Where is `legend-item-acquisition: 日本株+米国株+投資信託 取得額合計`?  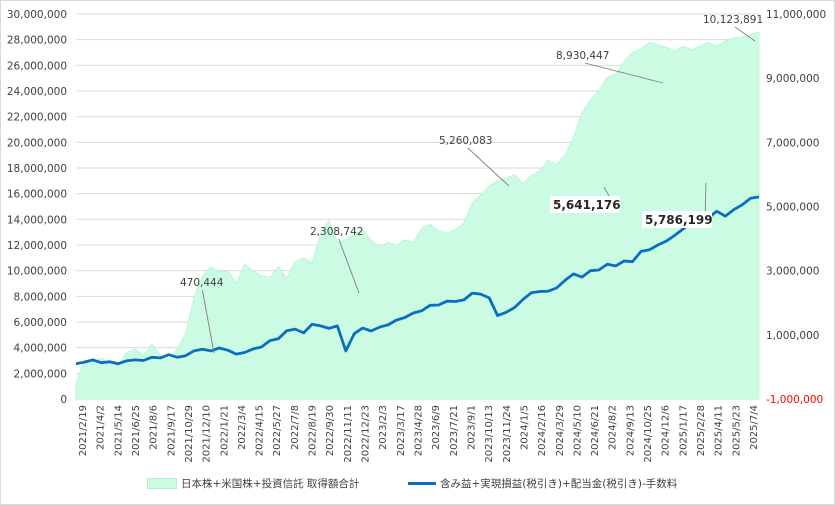 legend-item-acquisition: 日本株+米国株+投資信託 取得額合計 is located at coordinates (253, 483).